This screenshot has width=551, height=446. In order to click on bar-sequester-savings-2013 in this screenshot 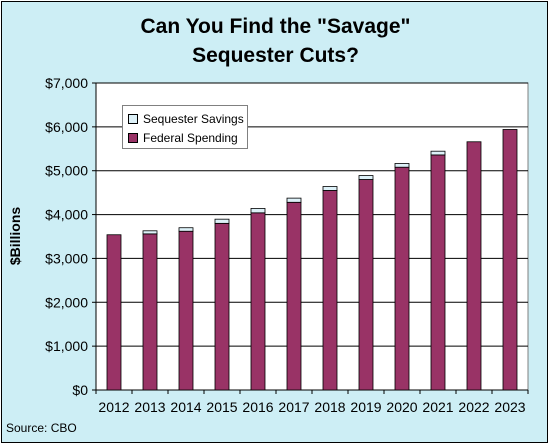, I will do `click(150, 232)`.